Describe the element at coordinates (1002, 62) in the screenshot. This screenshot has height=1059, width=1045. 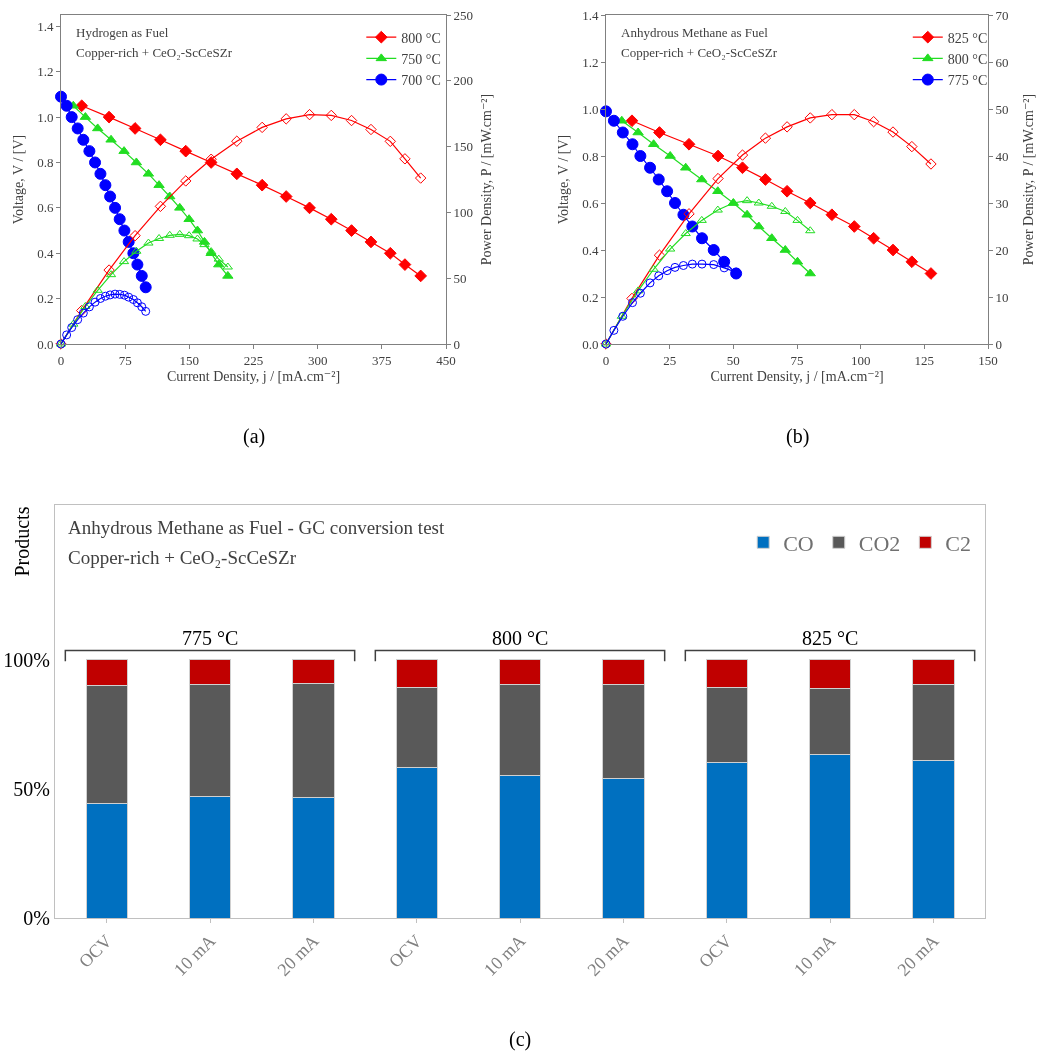
I see `y2-tick-label: 60` at that location.